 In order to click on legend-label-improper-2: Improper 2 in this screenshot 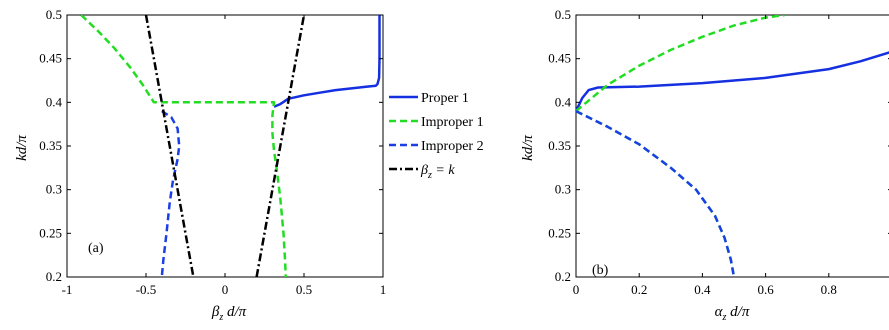, I will do `click(452, 146)`.